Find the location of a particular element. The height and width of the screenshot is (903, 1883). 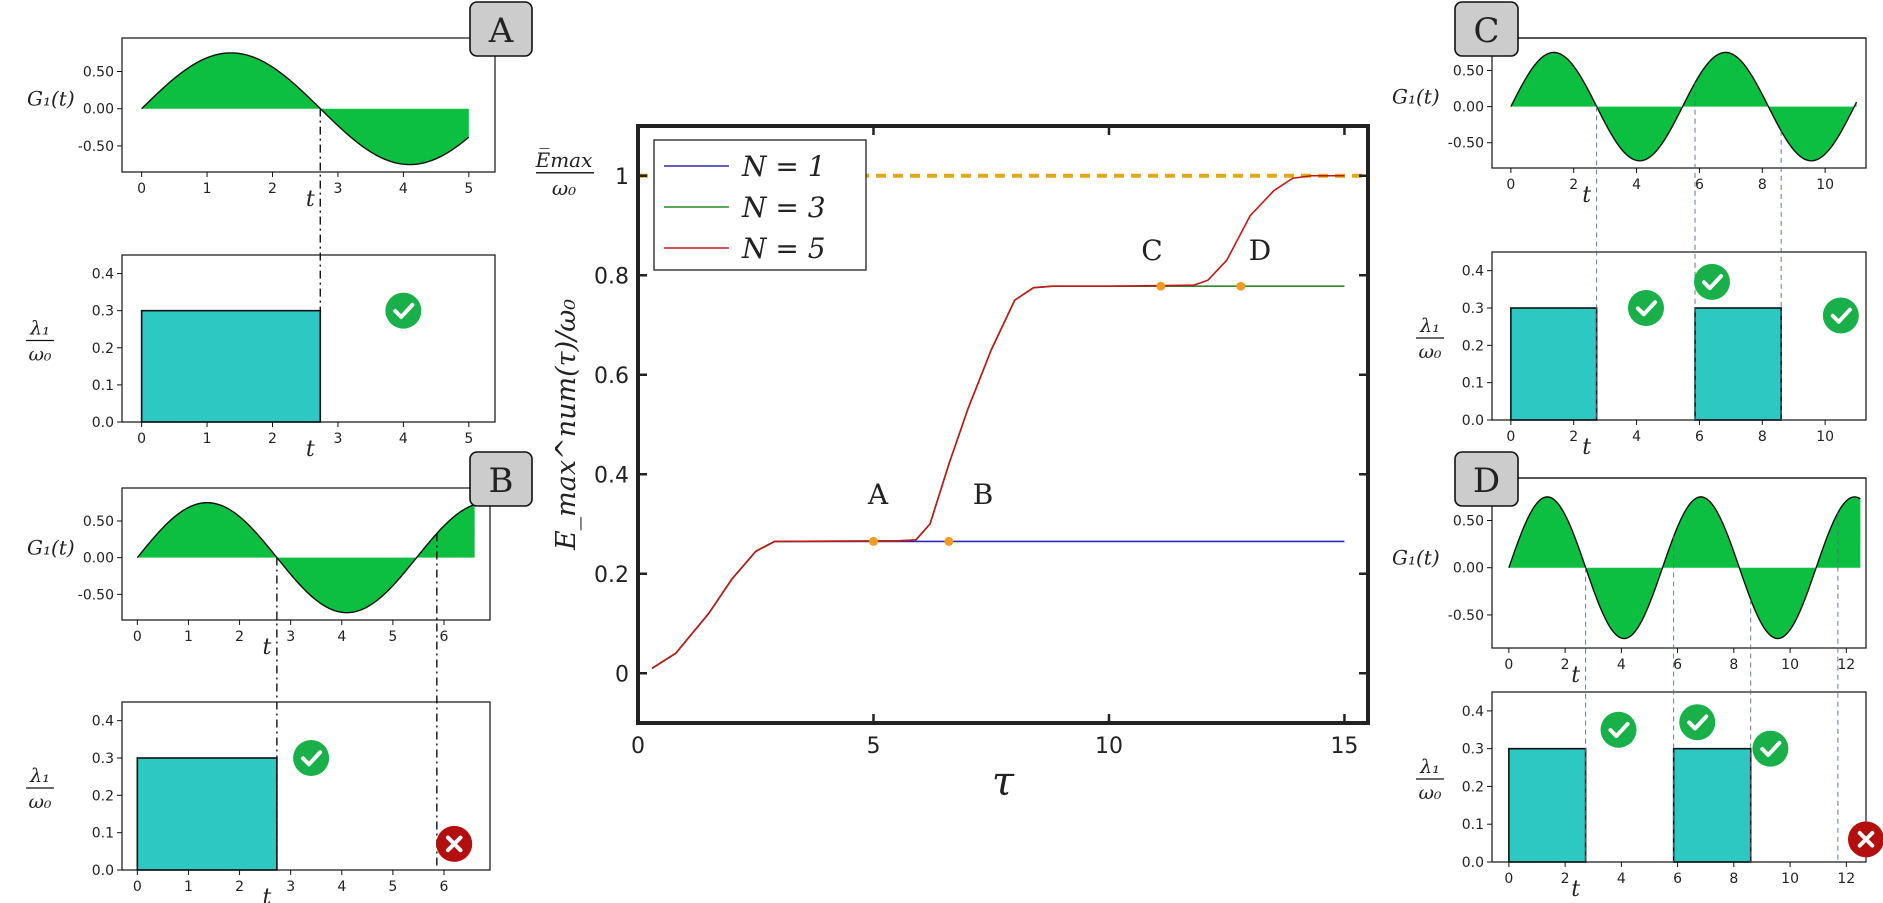

g1-area is located at coordinates (1683, 106).